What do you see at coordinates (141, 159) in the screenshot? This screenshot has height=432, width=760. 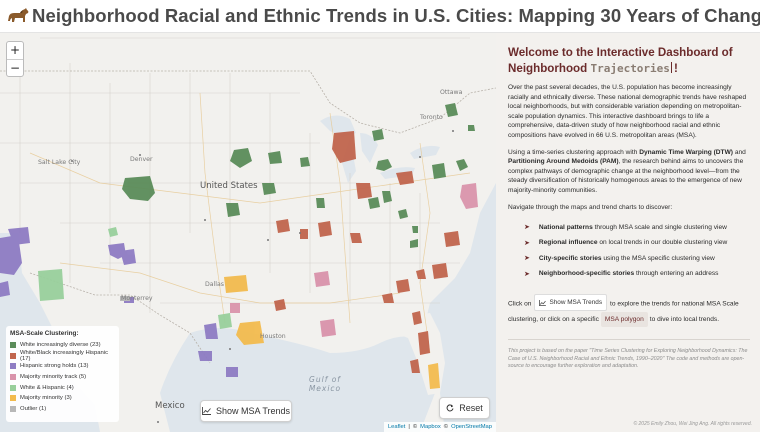 I see `label-city: Denver` at bounding box center [141, 159].